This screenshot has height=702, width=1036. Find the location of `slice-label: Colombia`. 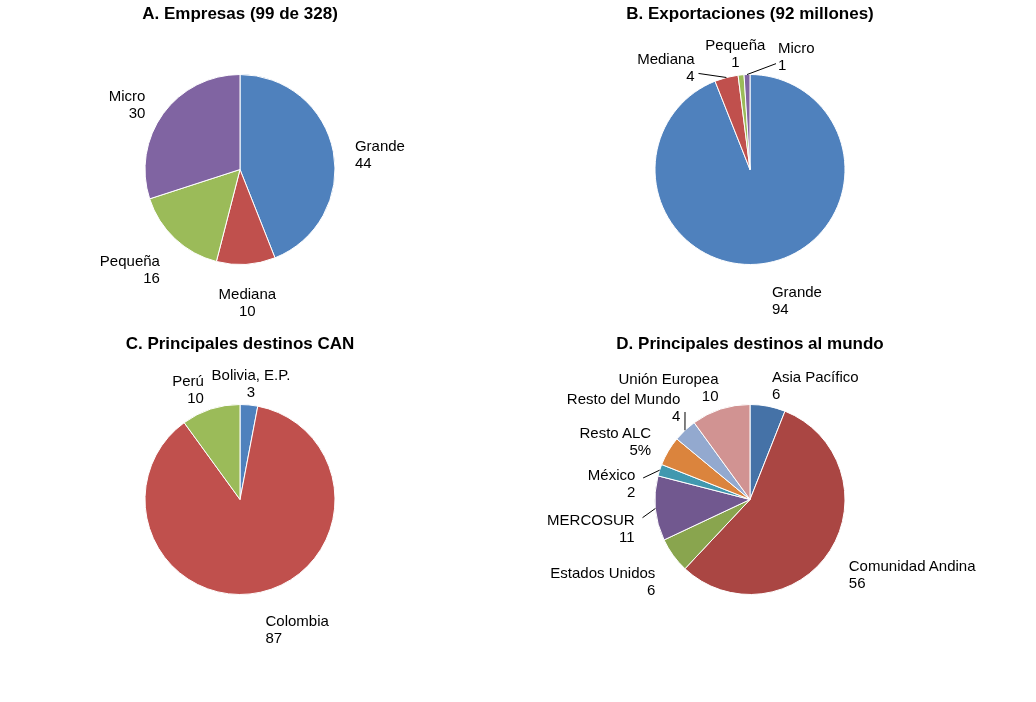

slice-label: Colombia is located at coordinates (297, 621).